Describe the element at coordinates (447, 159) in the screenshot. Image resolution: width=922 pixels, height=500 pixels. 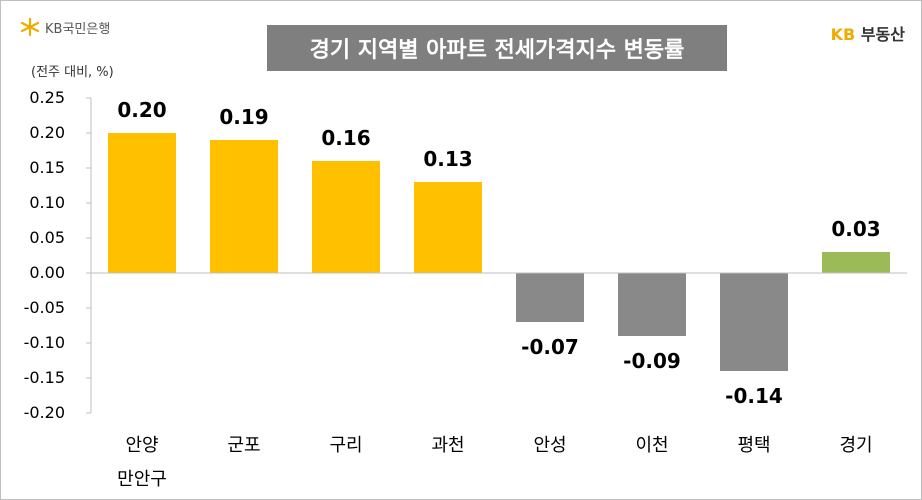
I see `data-label: 0.13` at that location.